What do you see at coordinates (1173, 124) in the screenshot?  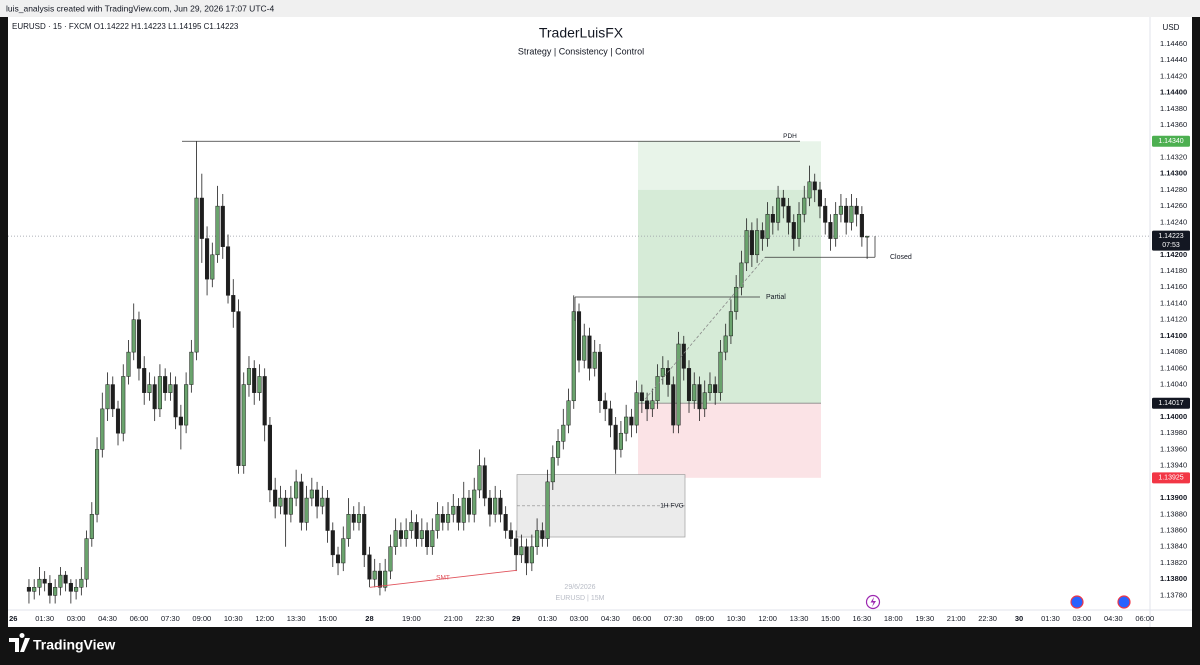 I see `y-tick-label: 1.14360` at bounding box center [1173, 124].